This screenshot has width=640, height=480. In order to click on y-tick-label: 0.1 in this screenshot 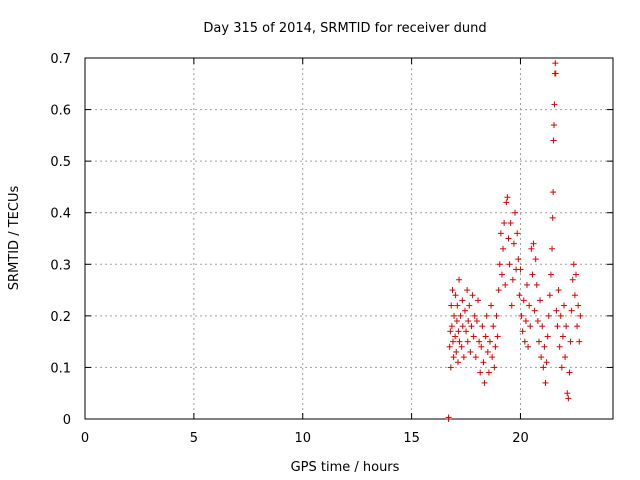, I will do `click(60, 368)`.